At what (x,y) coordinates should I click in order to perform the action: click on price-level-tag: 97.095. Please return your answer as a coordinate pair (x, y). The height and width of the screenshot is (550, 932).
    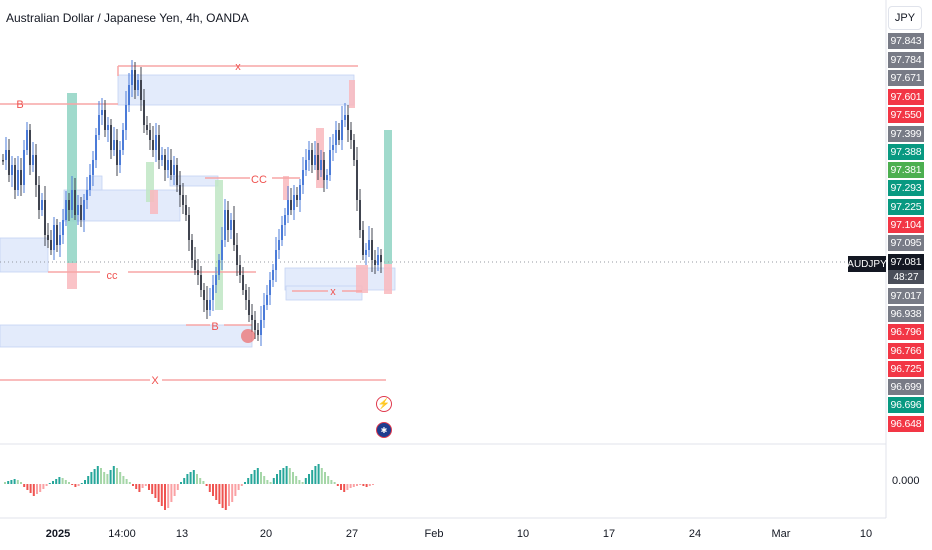
    Looking at the image, I should click on (906, 243).